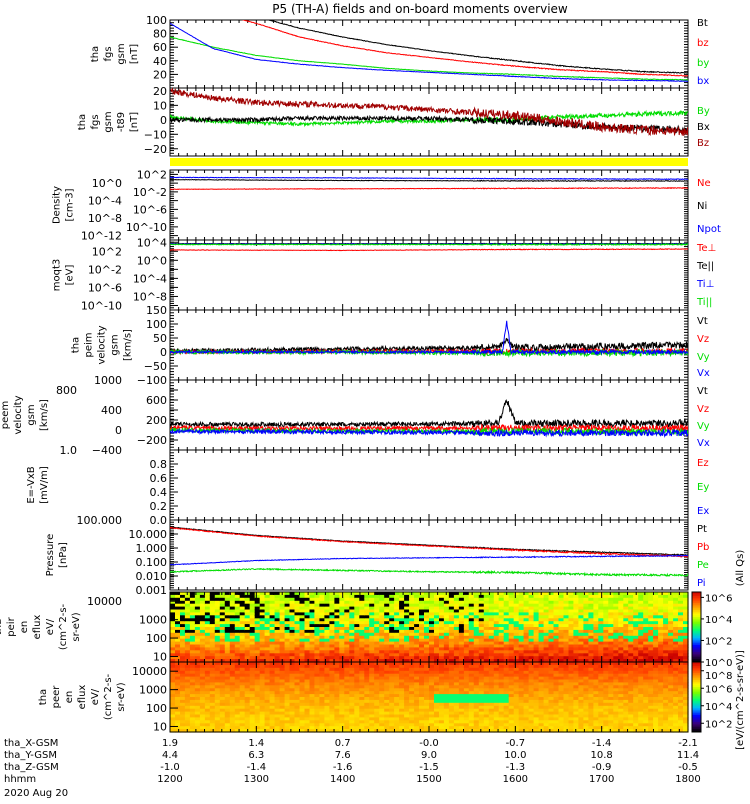 The width and height of the screenshot is (750, 804). Describe the element at coordinates (69, 275) in the screenshot. I see `y-axis-label: [eV]` at that location.